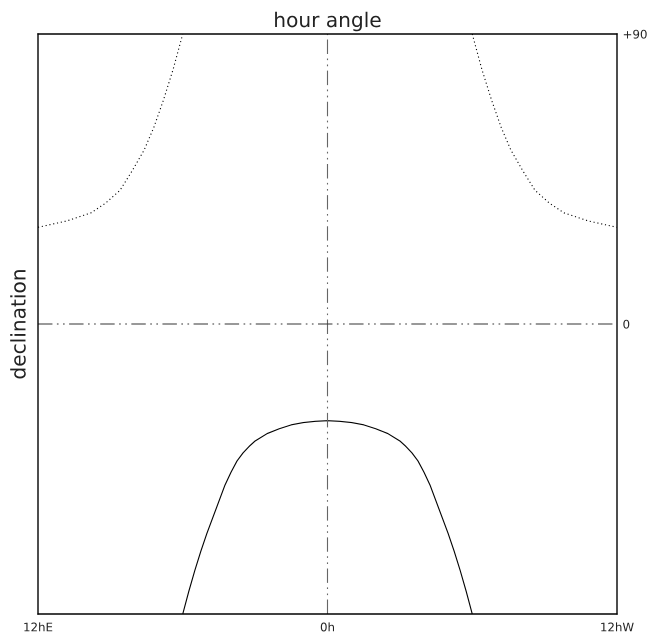 This screenshot has width=650, height=635. What do you see at coordinates (18, 324) in the screenshot?
I see `y-axis-title: declination` at bounding box center [18, 324].